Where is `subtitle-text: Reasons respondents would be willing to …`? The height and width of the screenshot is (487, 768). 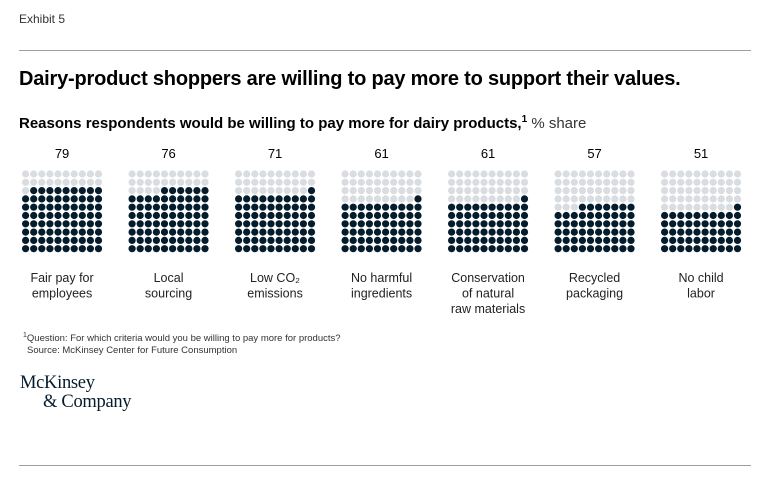
subtitle-text: Reasons respondents would be willing to … is located at coordinates (270, 123).